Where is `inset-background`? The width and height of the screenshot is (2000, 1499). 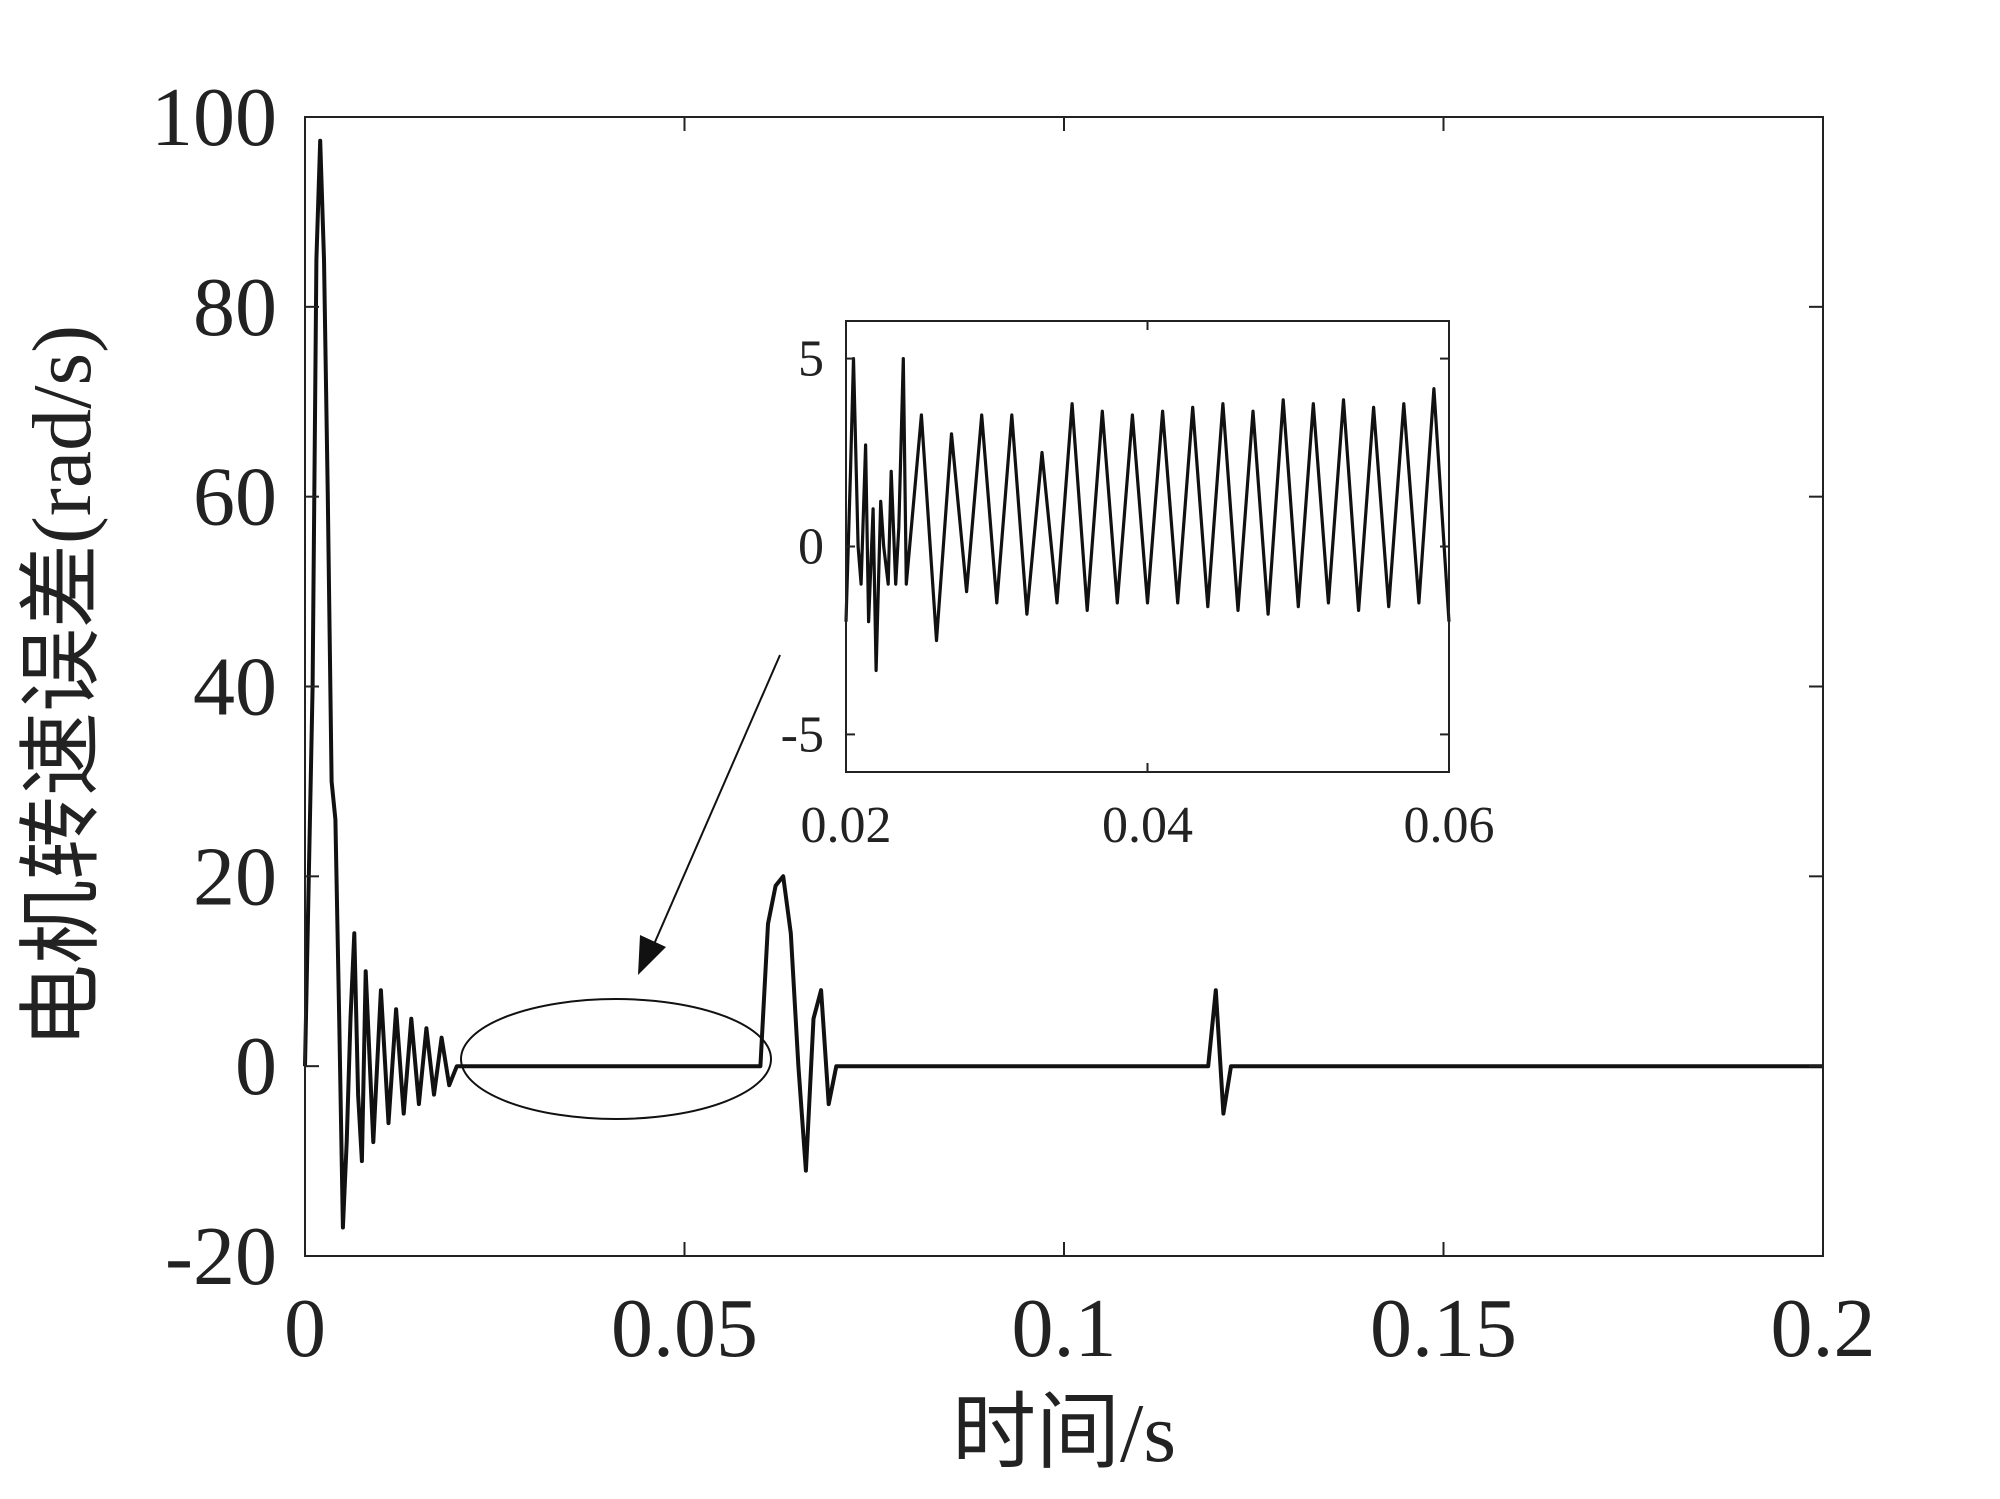 inset-background is located at coordinates (1147, 546).